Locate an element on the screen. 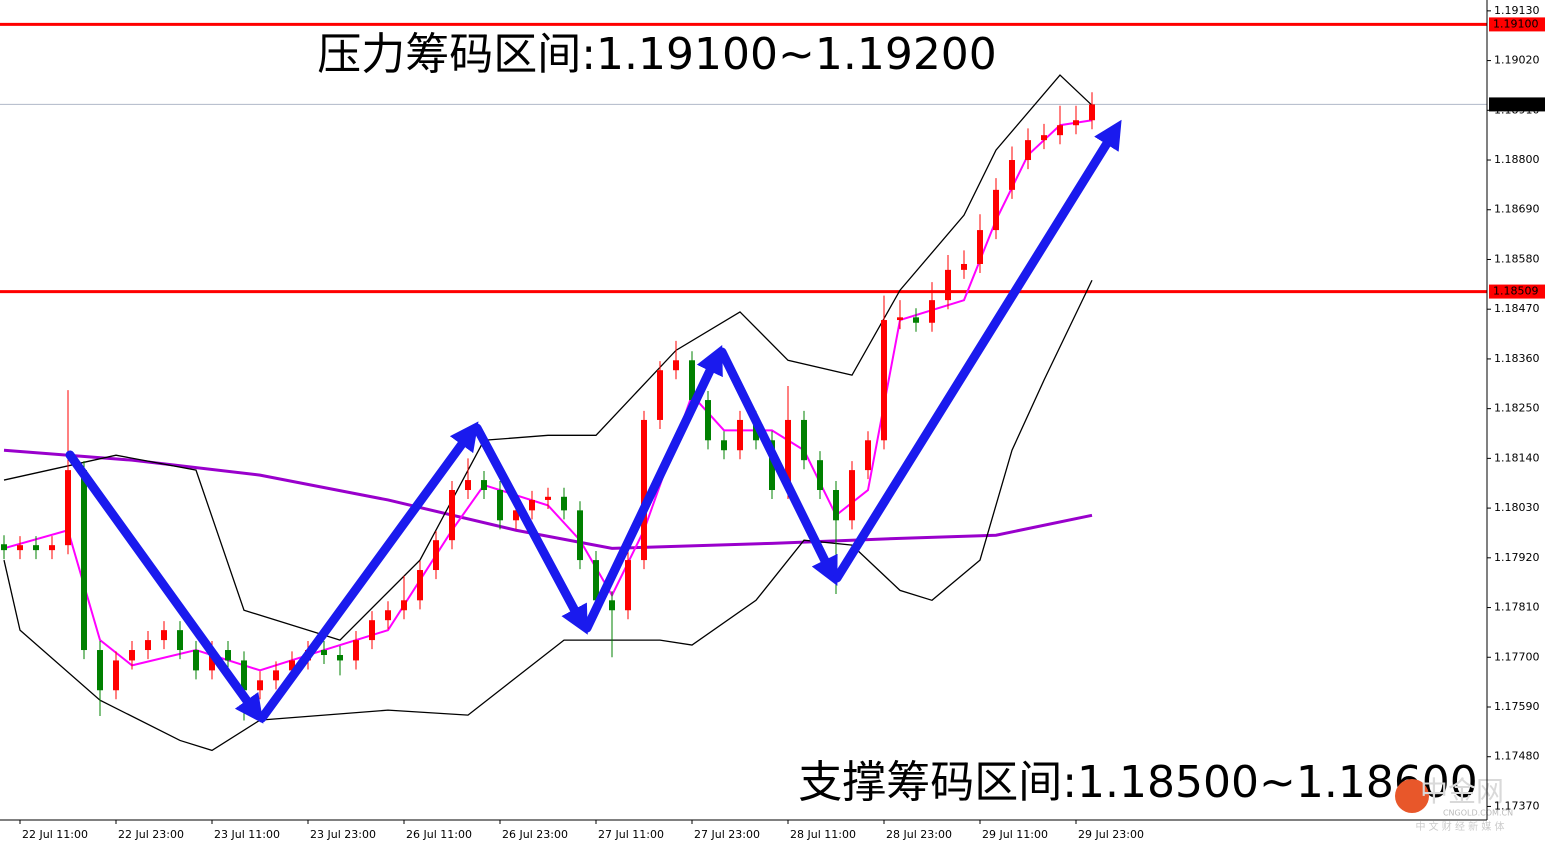  y-tick-label: 1.19130 is located at coordinates (1517, 10).